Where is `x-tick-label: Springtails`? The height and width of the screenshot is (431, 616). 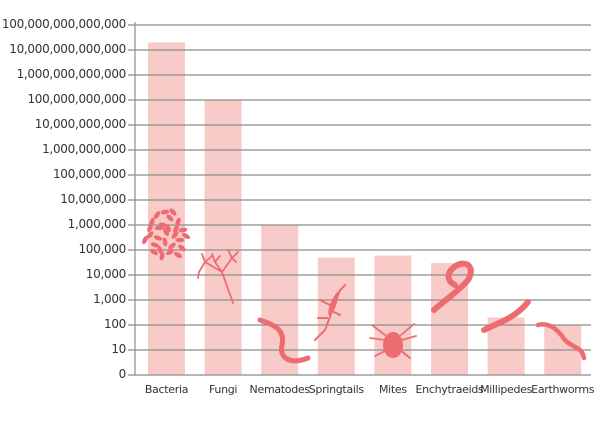 x-tick-label: Springtails is located at coordinates (336, 389).